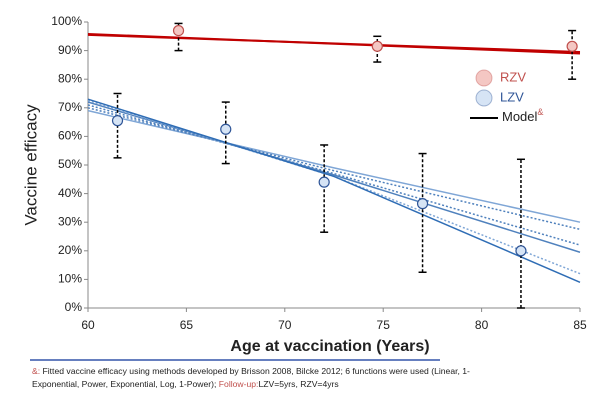  Describe the element at coordinates (74, 307) in the screenshot. I see `y-tick-label: 0%` at that location.